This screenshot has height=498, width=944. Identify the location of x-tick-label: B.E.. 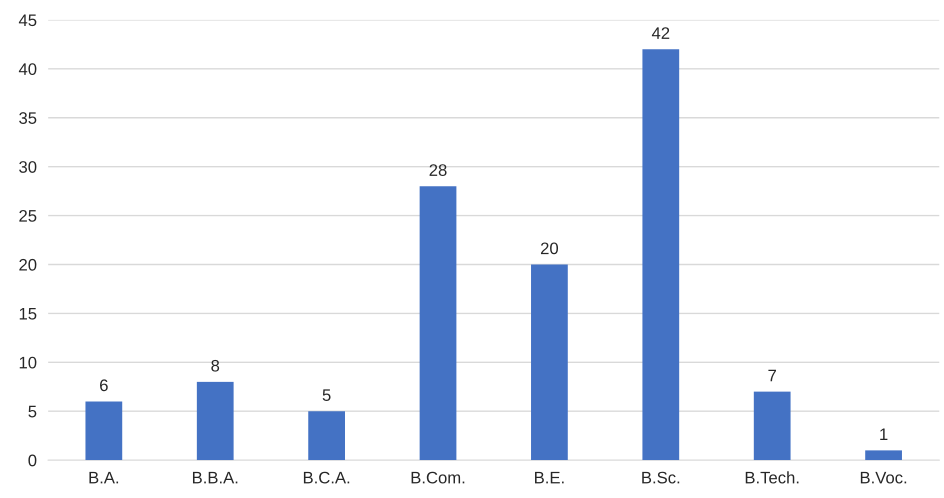
(549, 478).